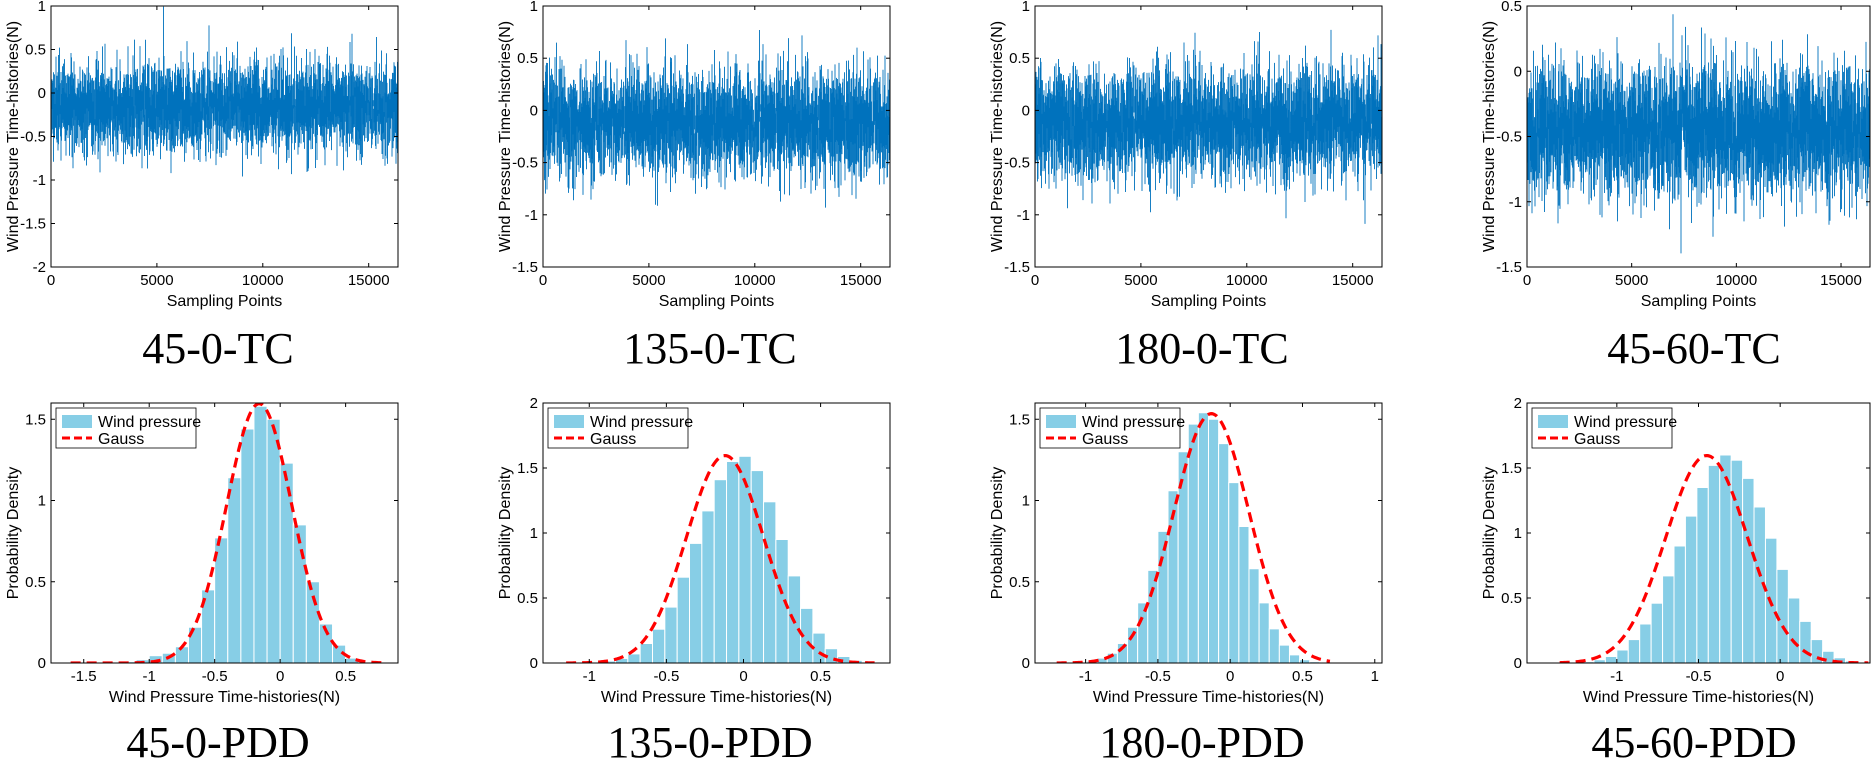 This screenshot has width=1873, height=762. Describe the element at coordinates (710, 348) in the screenshot. I see `panel-caption: 135-0-TC` at that location.